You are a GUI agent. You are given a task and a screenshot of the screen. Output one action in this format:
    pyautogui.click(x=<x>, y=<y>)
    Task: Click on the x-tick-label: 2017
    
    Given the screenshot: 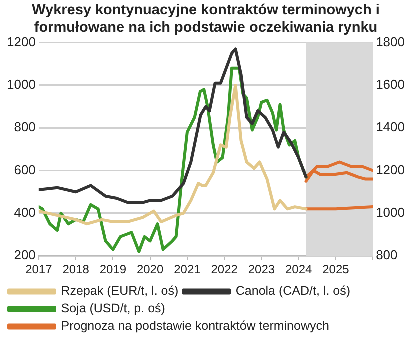 What is the action you would take?
    pyautogui.click(x=39, y=269)
    